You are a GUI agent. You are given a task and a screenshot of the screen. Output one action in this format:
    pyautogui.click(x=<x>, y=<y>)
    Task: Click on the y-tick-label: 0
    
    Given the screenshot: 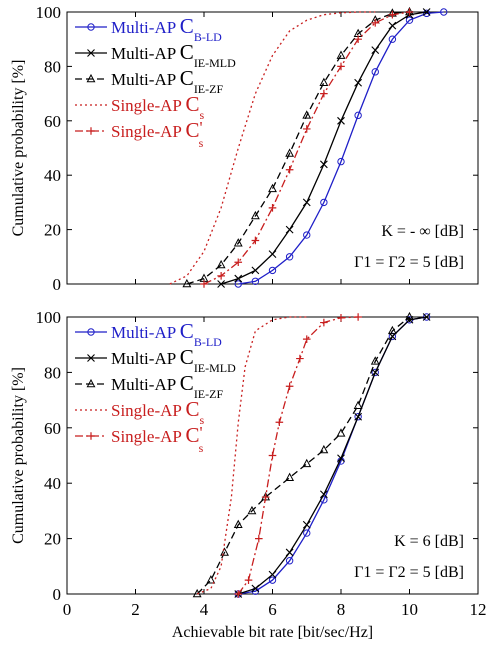 What is the action you would take?
    pyautogui.click(x=57, y=594)
    